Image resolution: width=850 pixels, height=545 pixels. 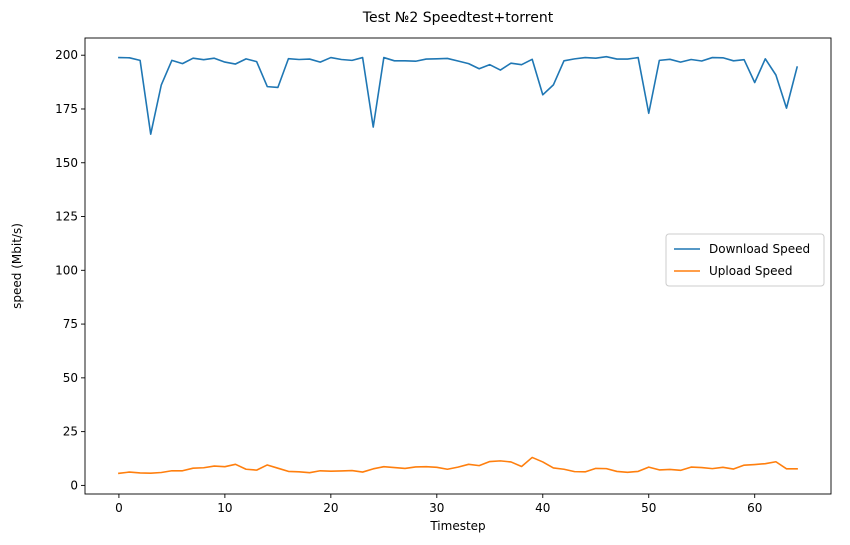 I want to click on y-tick-label: 175, so click(x=66, y=109).